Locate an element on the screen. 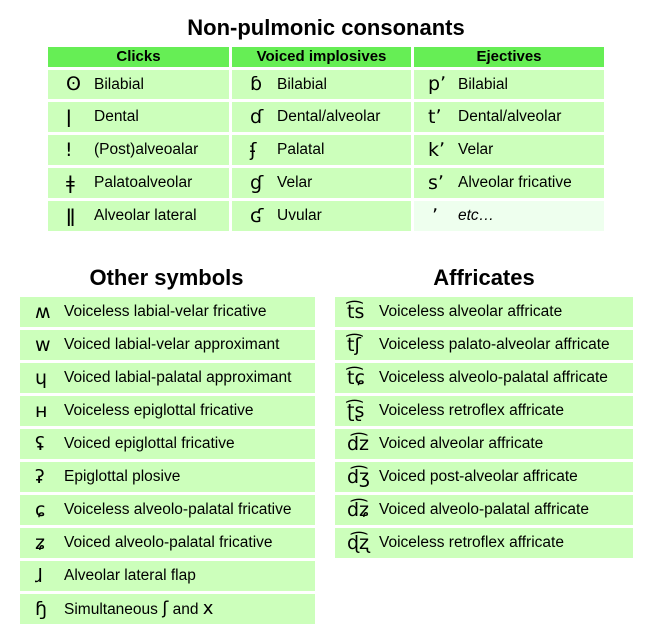 This screenshot has width=652, height=642. click-label: Palatoalveolar is located at coordinates (143, 182).